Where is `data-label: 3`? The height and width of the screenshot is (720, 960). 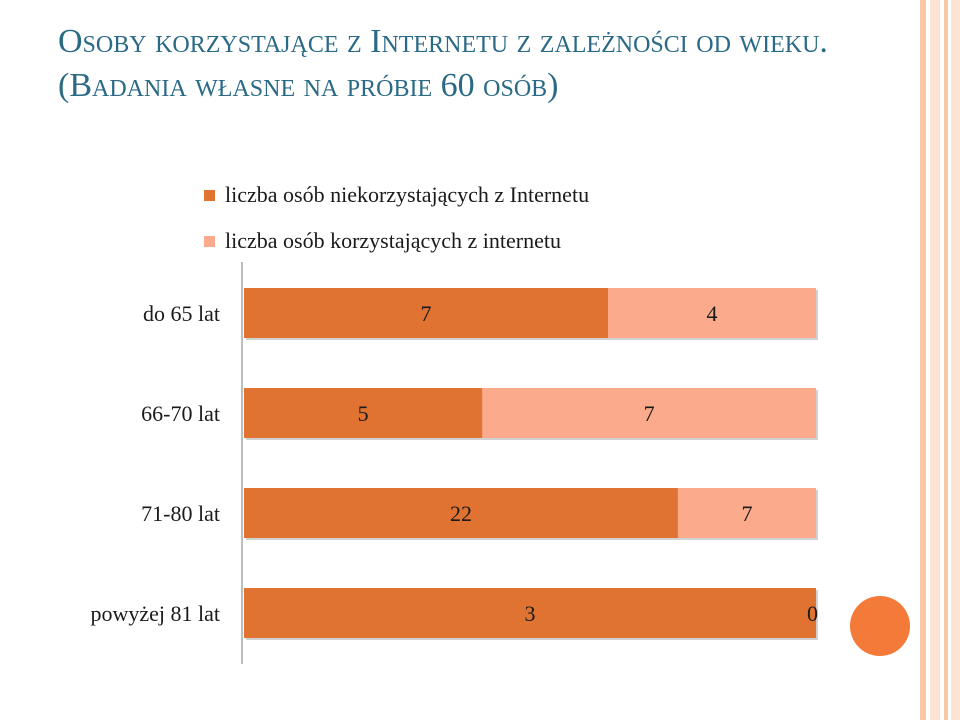 data-label: 3 is located at coordinates (530, 613).